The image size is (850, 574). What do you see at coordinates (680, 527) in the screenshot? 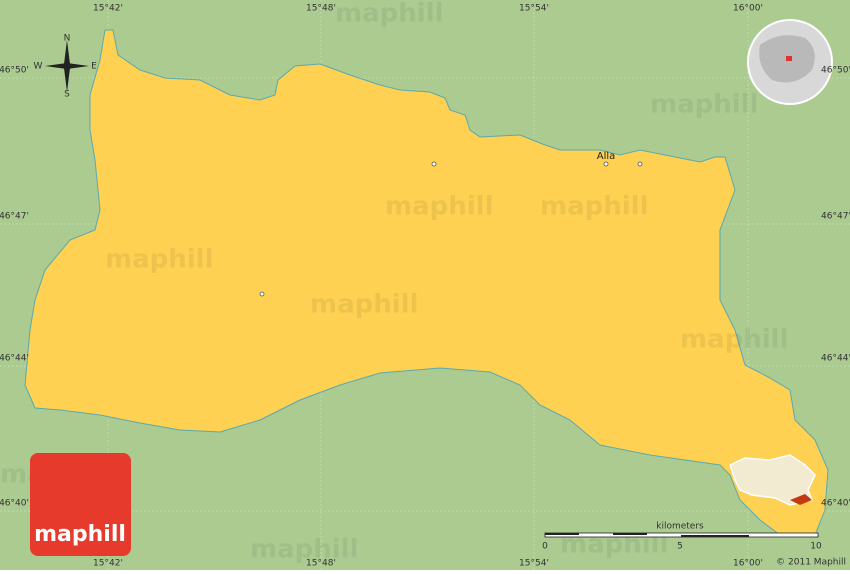
I see `scale-unit: kilometers` at bounding box center [680, 527].